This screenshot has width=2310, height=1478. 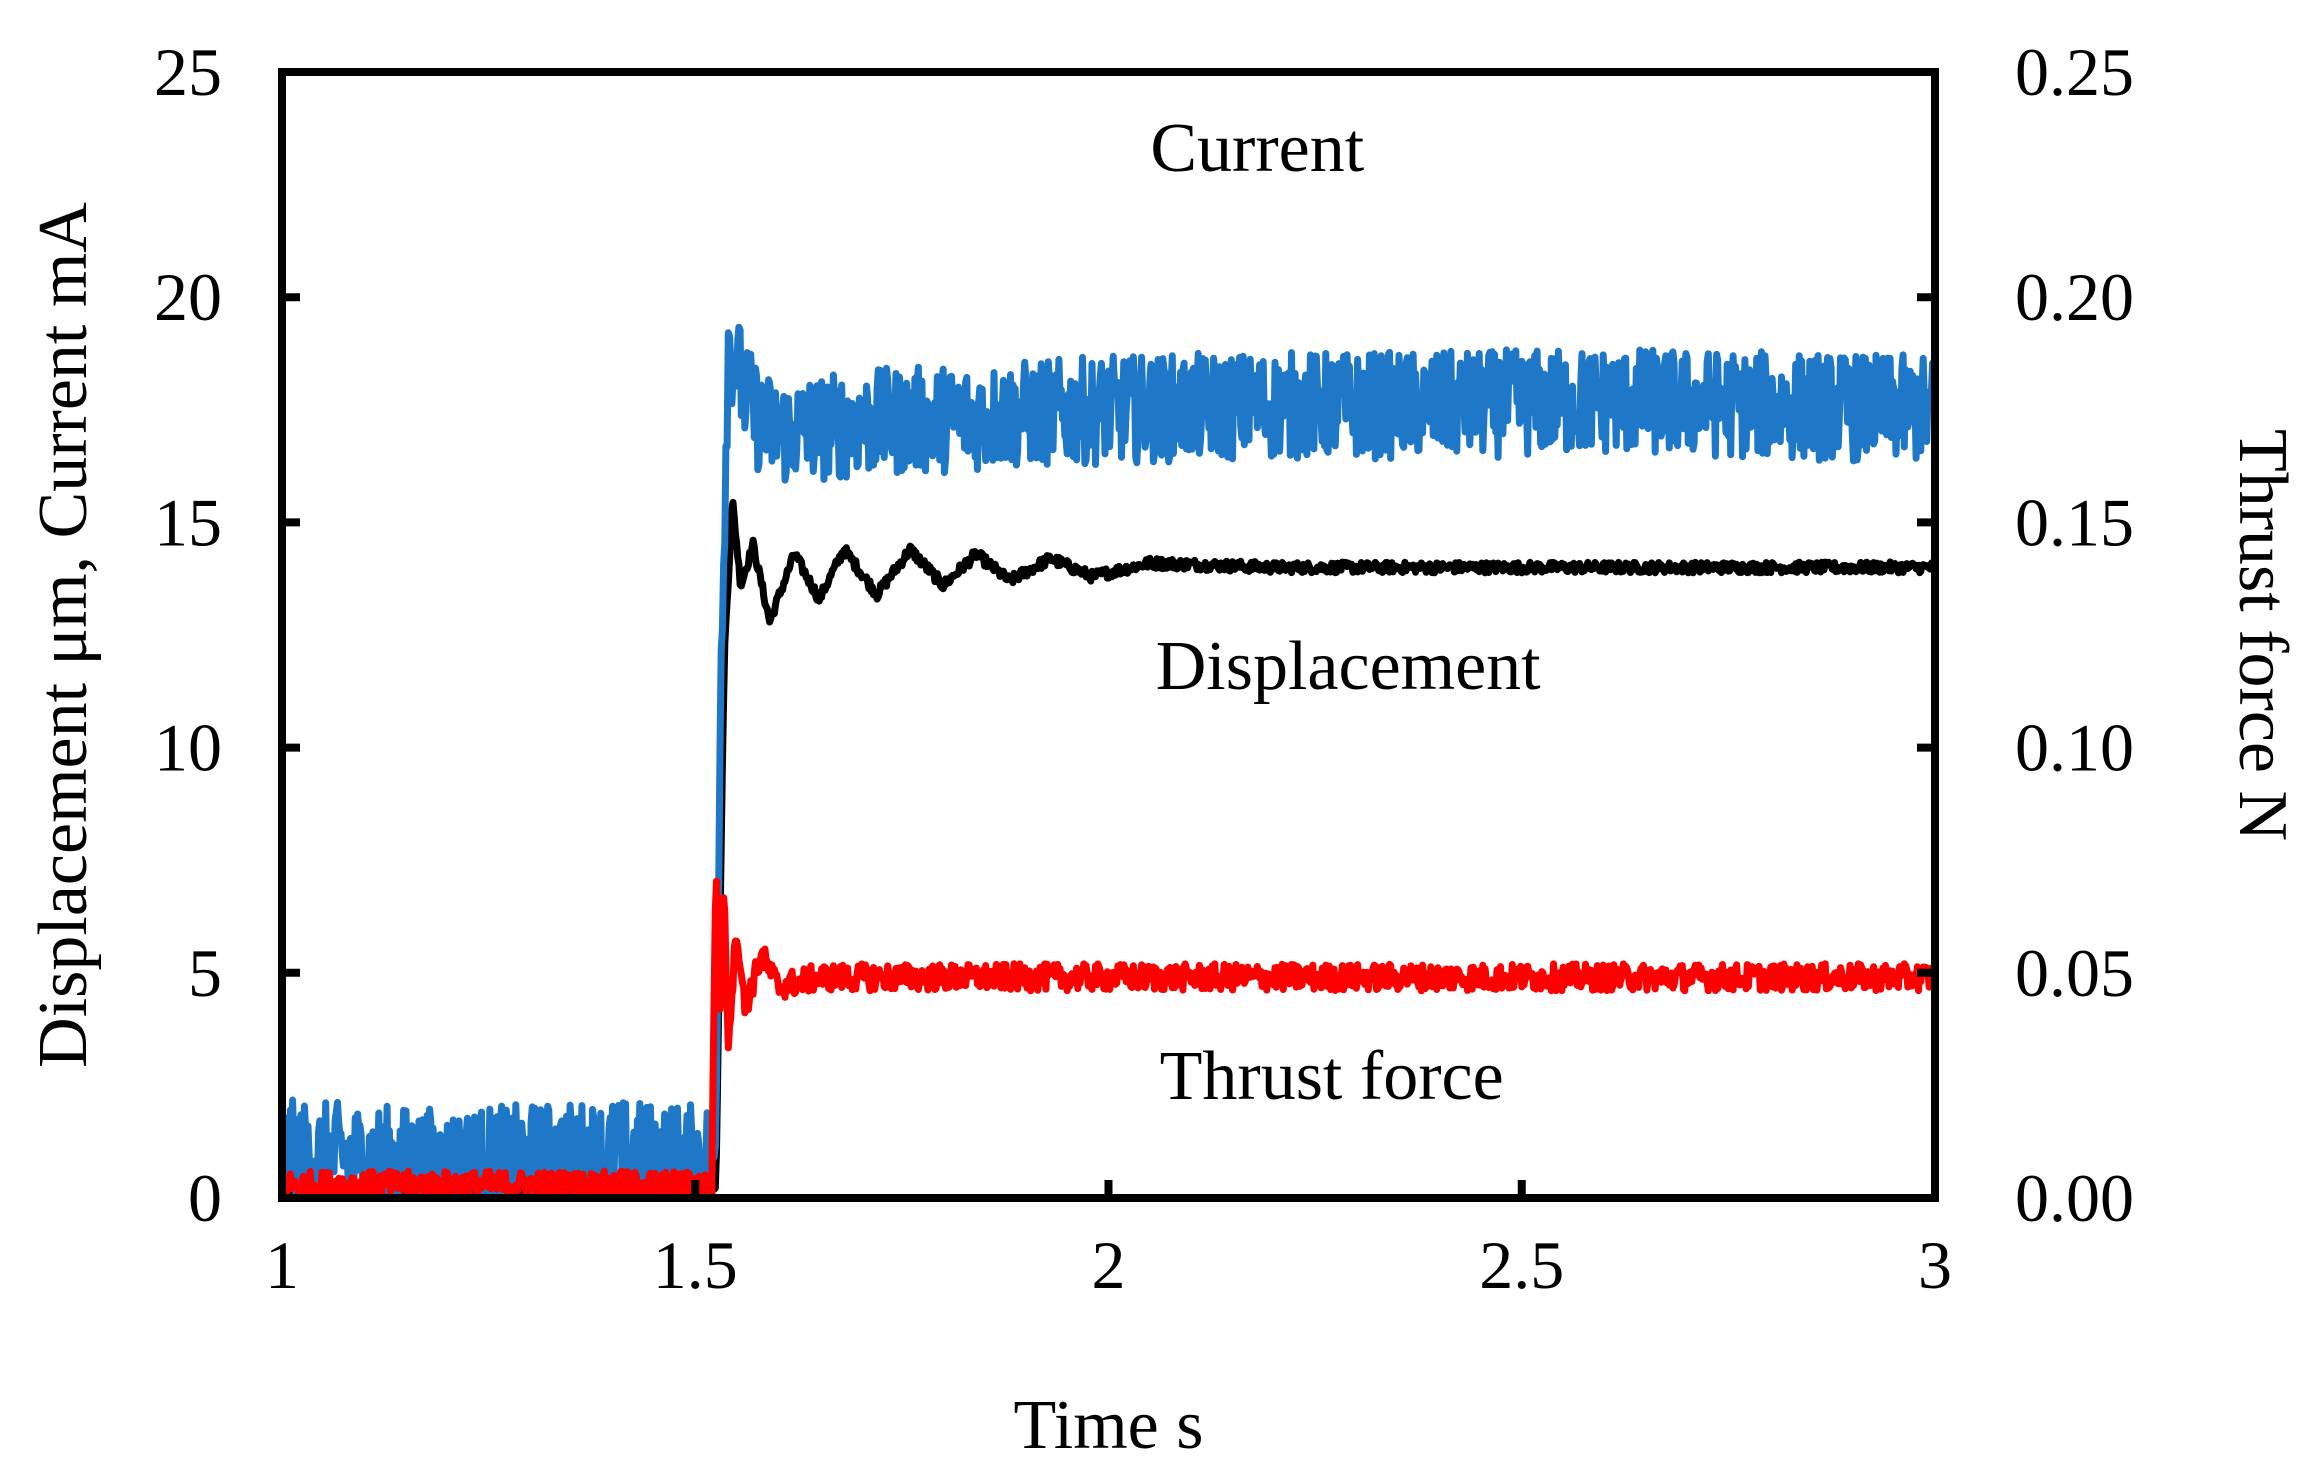 What do you see at coordinates (2074, 297) in the screenshot?
I see `y2-tick-label: 0.20` at bounding box center [2074, 297].